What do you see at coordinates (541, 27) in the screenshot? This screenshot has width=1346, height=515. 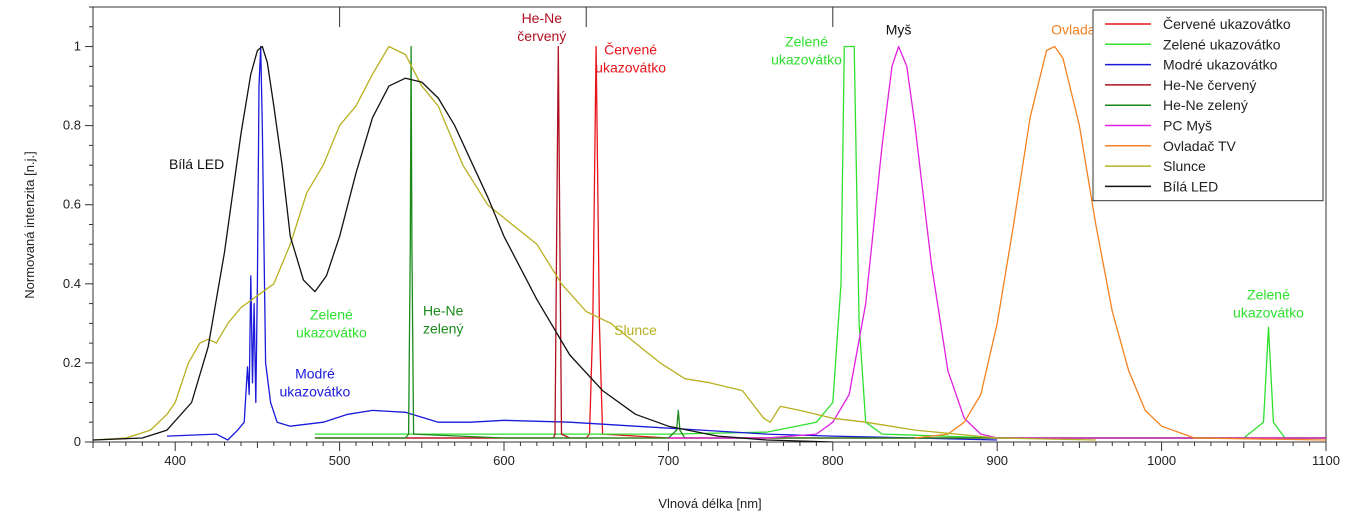 I see `annotation: He-Ne červený` at bounding box center [541, 27].